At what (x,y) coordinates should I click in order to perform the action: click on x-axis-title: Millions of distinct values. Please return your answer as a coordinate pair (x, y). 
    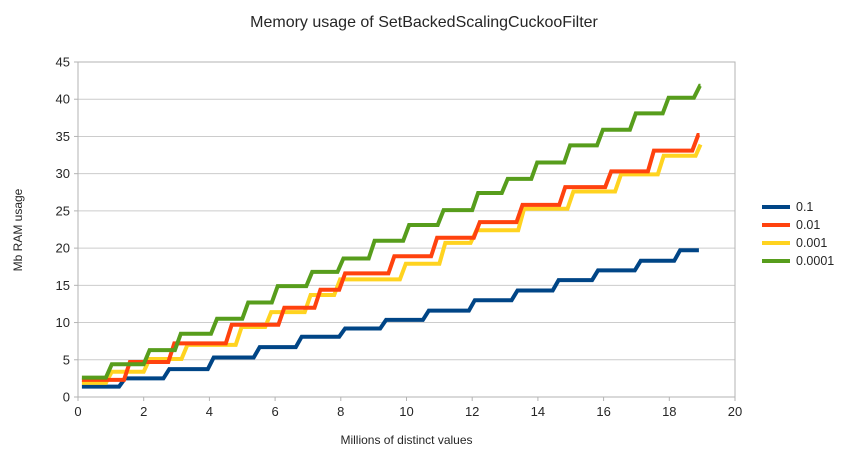
    Looking at the image, I should click on (406, 440).